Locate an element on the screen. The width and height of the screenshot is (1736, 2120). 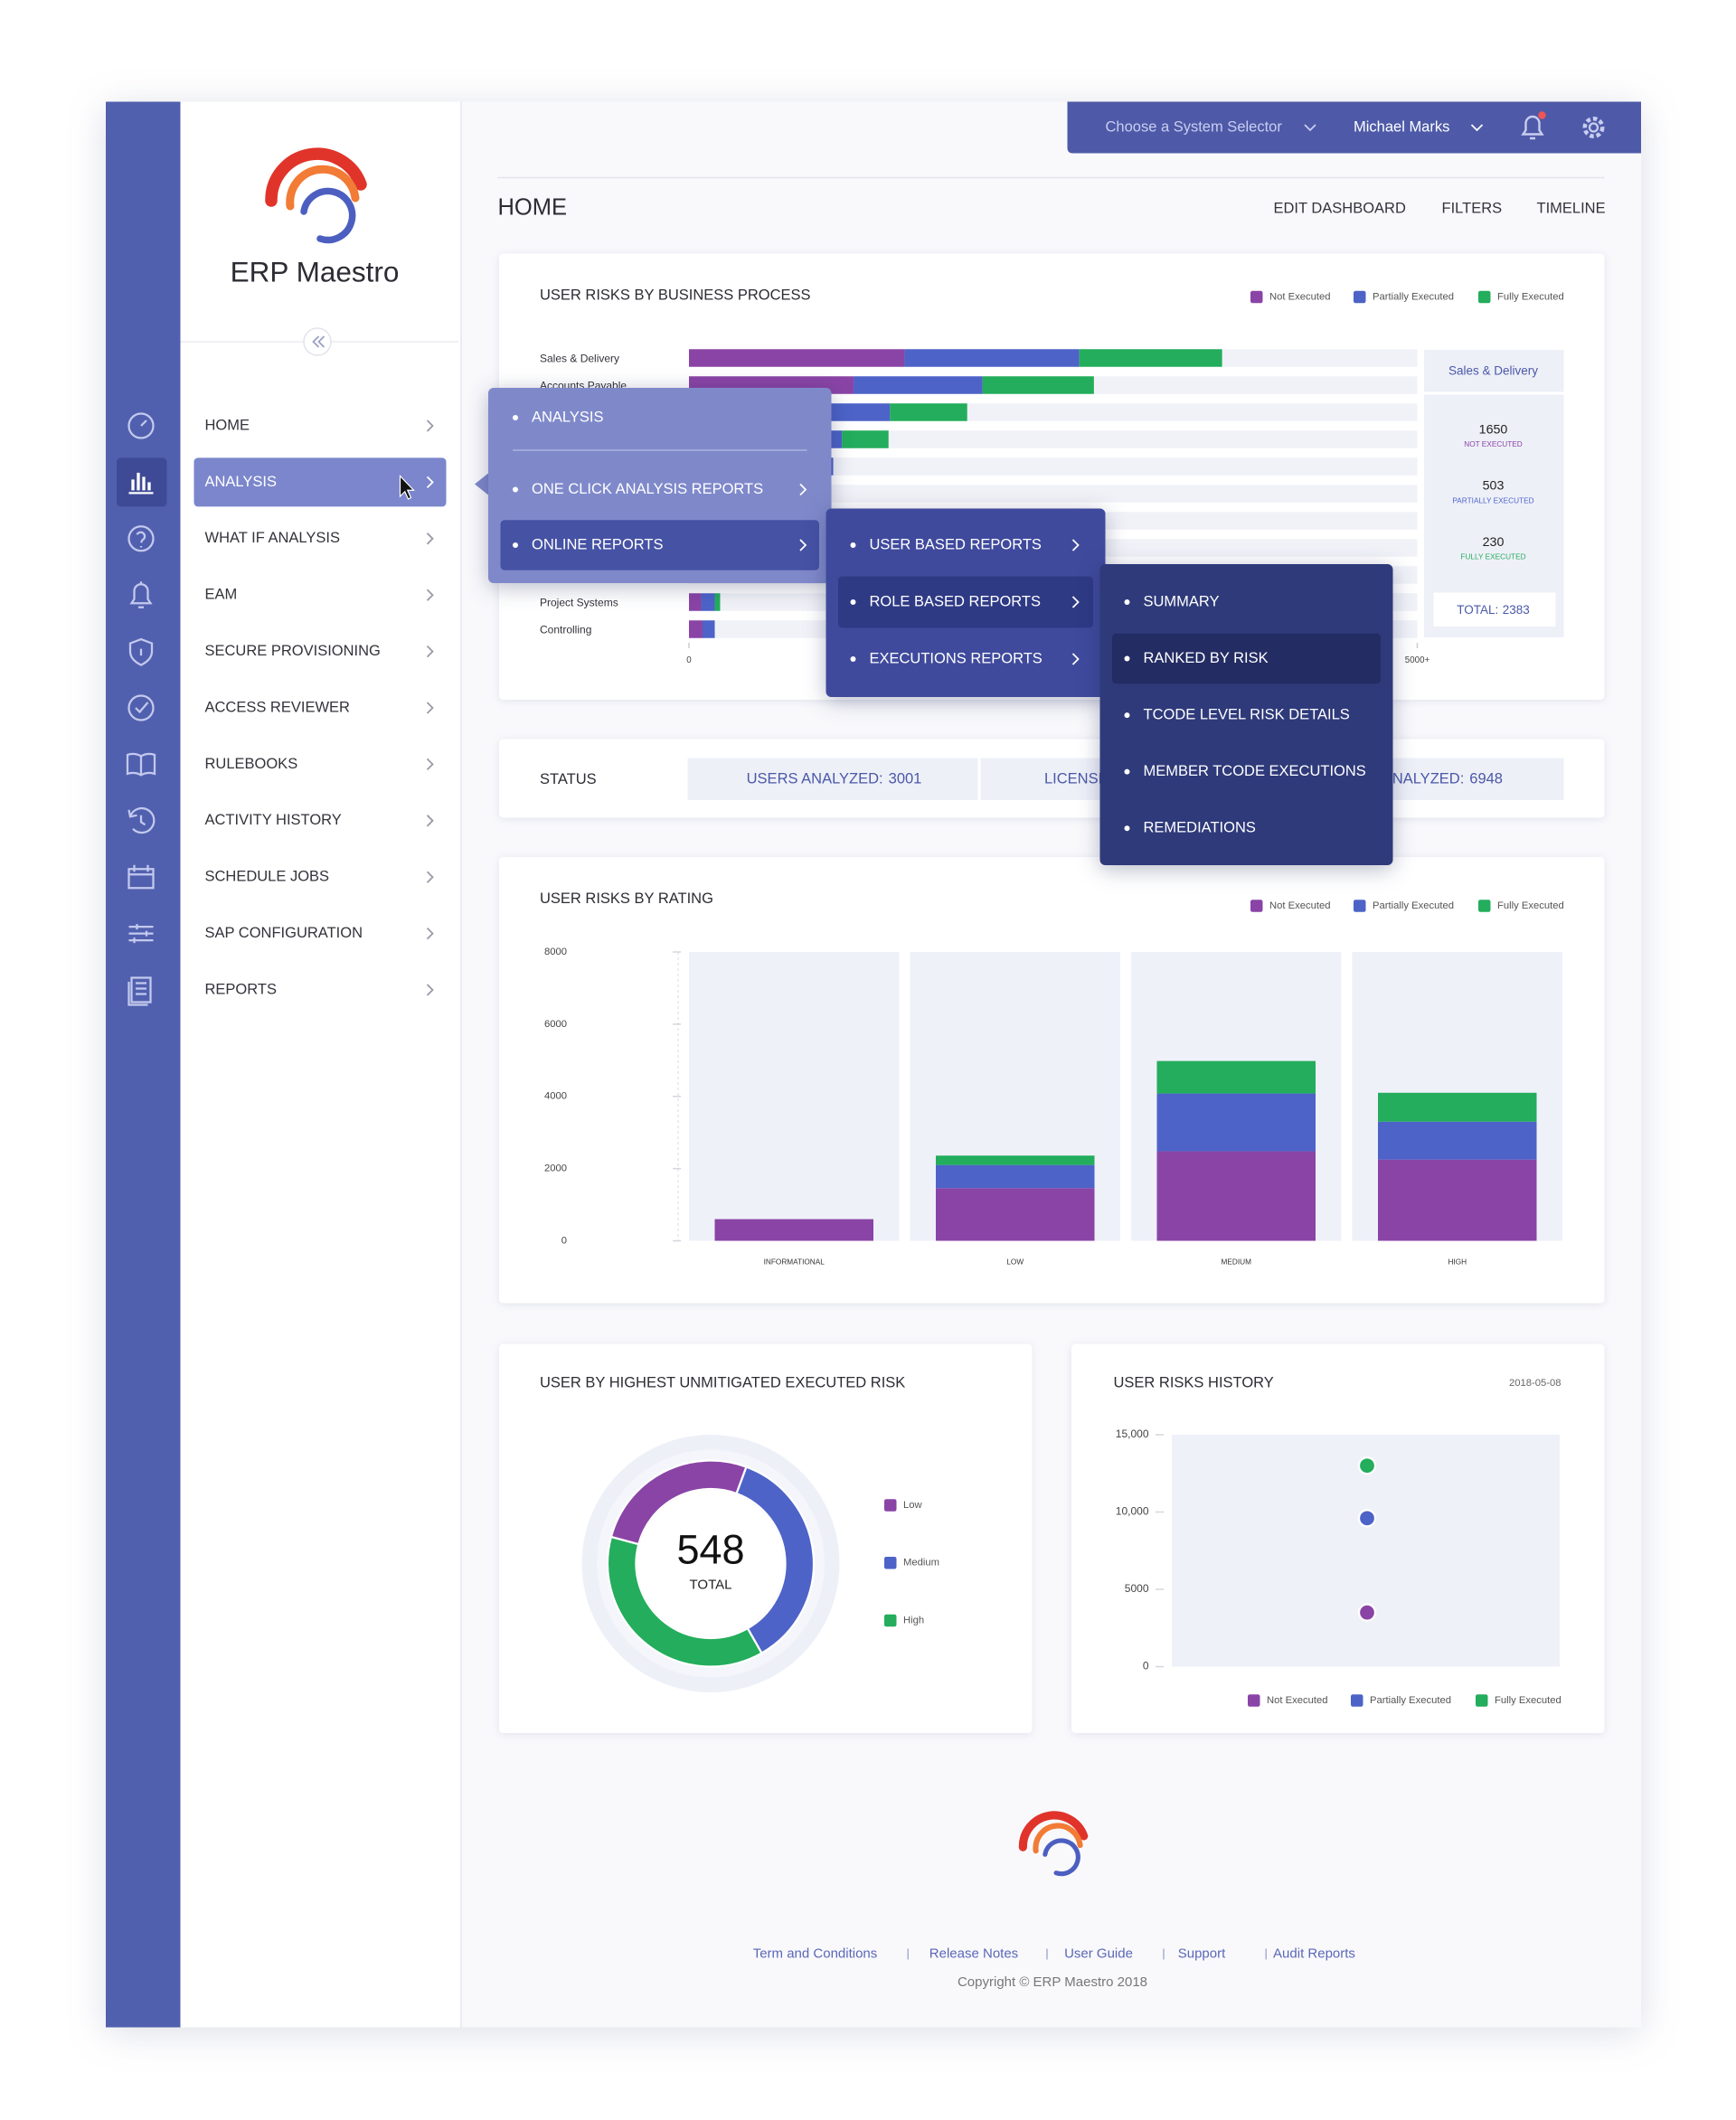
bar-track is located at coordinates (1053, 494).